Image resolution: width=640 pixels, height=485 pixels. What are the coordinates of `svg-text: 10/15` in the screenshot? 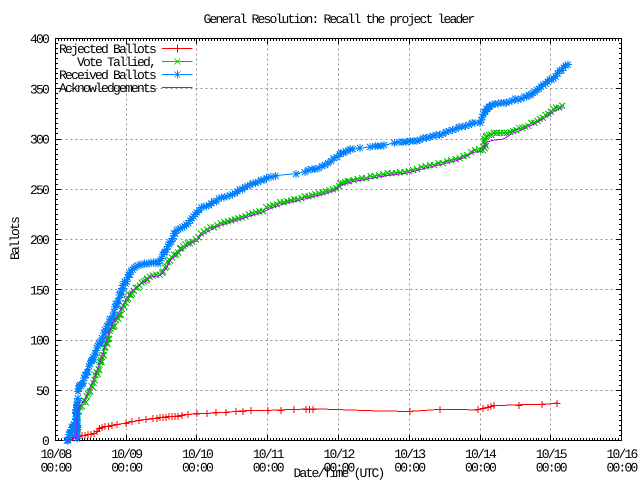 It's located at (551, 454).